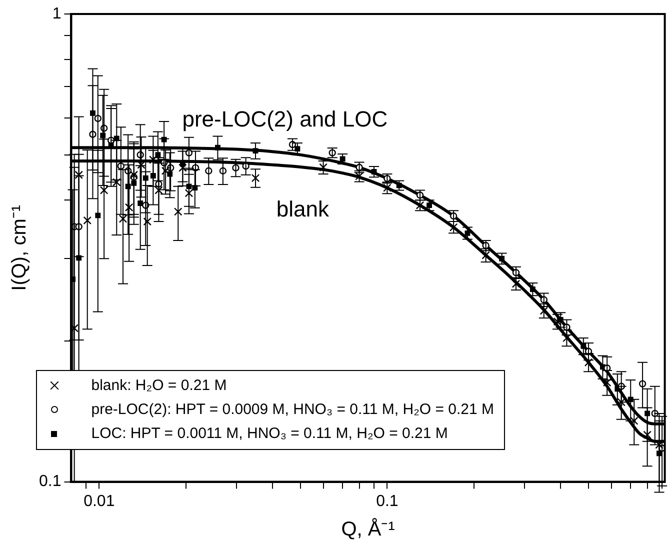 This screenshot has height=550, width=671. Describe the element at coordinates (57, 13) in the screenshot. I see `y-tick-label: 1` at that location.